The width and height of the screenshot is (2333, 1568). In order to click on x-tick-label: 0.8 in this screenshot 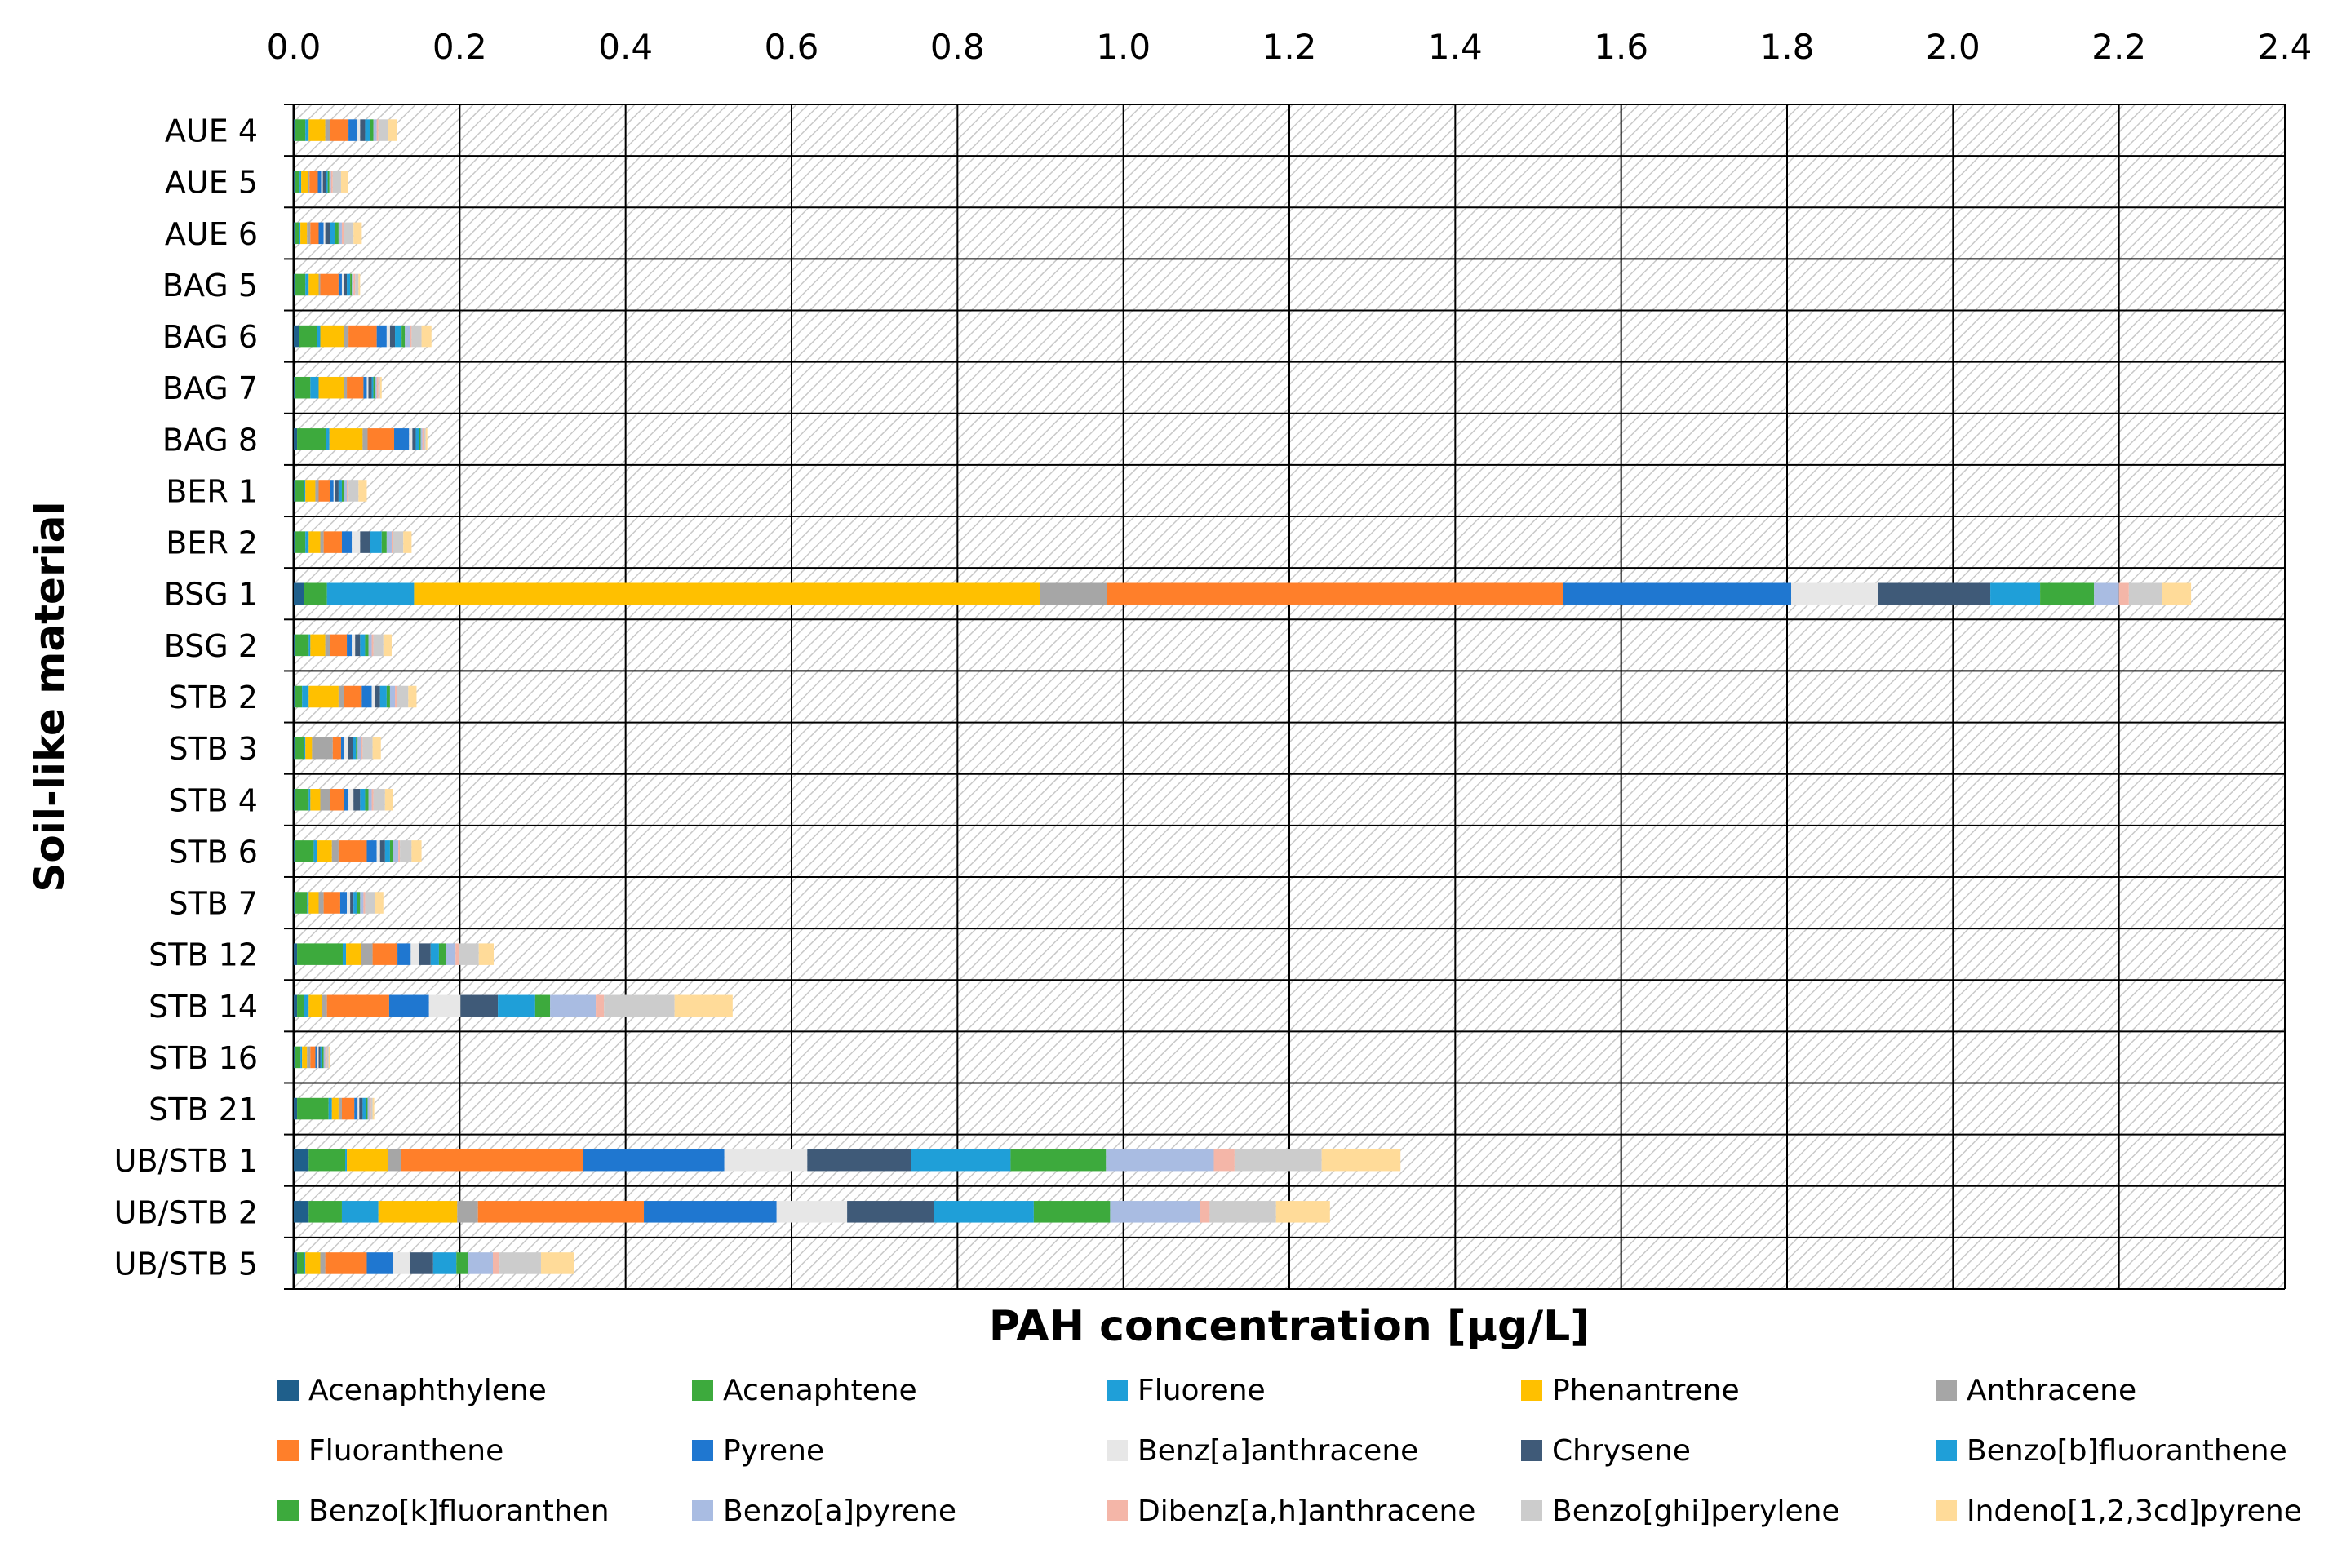, I will do `click(957, 47)`.